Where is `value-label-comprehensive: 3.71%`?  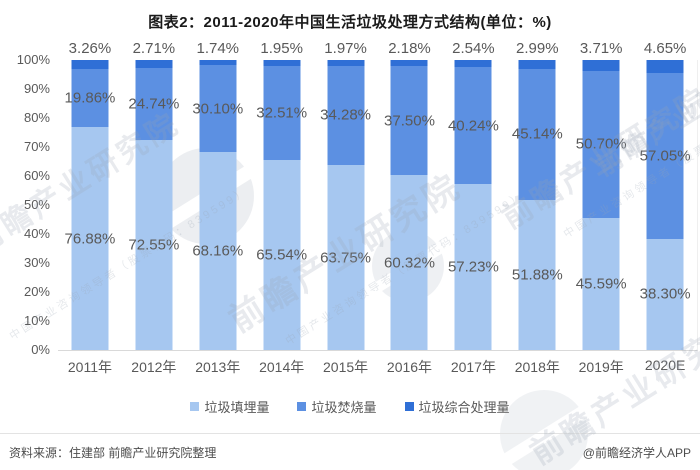
value-label-comprehensive: 3.71% is located at coordinates (601, 48).